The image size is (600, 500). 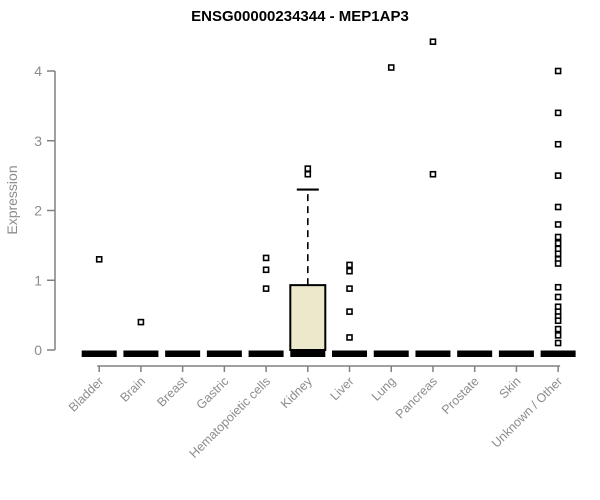 What do you see at coordinates (86, 394) in the screenshot?
I see `x-tick-label-bladder: Bladder` at bounding box center [86, 394].